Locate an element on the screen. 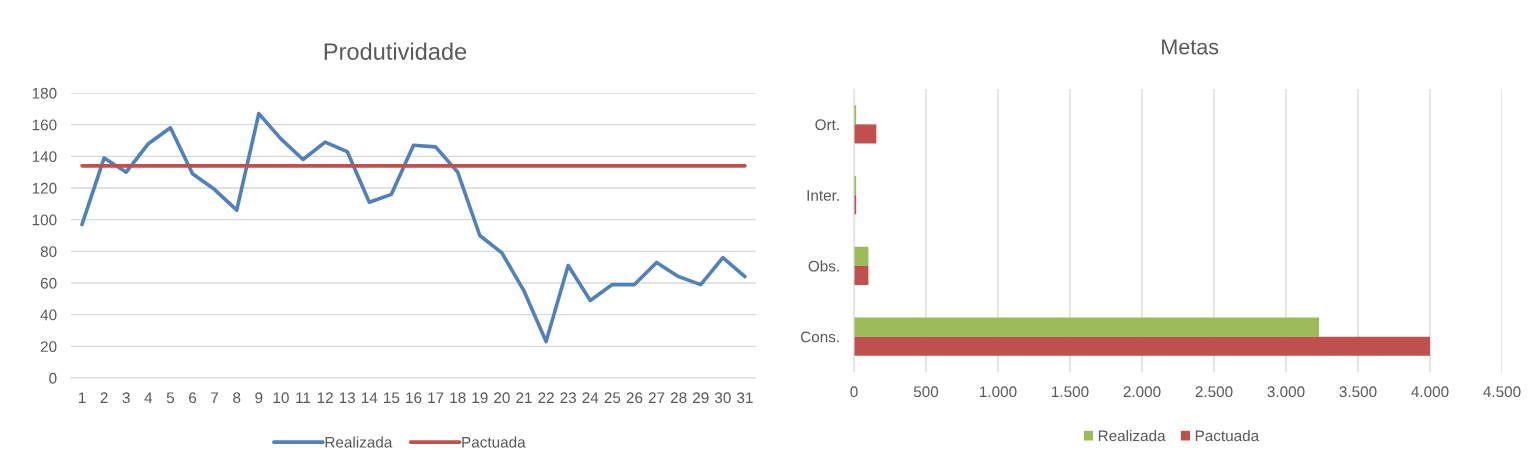  x-tick-label: 22 is located at coordinates (546, 397).